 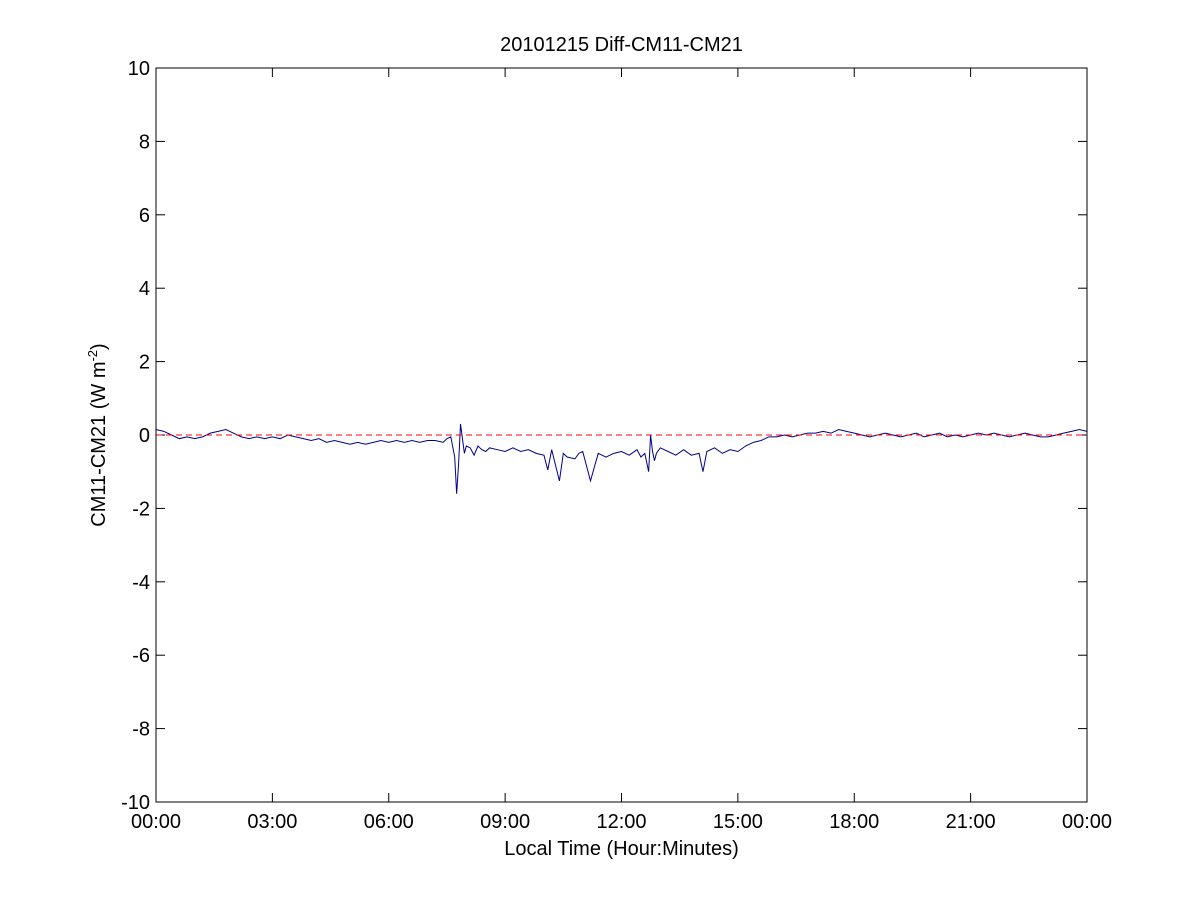 What do you see at coordinates (141, 656) in the screenshot?
I see `y-tick-label: -6` at bounding box center [141, 656].